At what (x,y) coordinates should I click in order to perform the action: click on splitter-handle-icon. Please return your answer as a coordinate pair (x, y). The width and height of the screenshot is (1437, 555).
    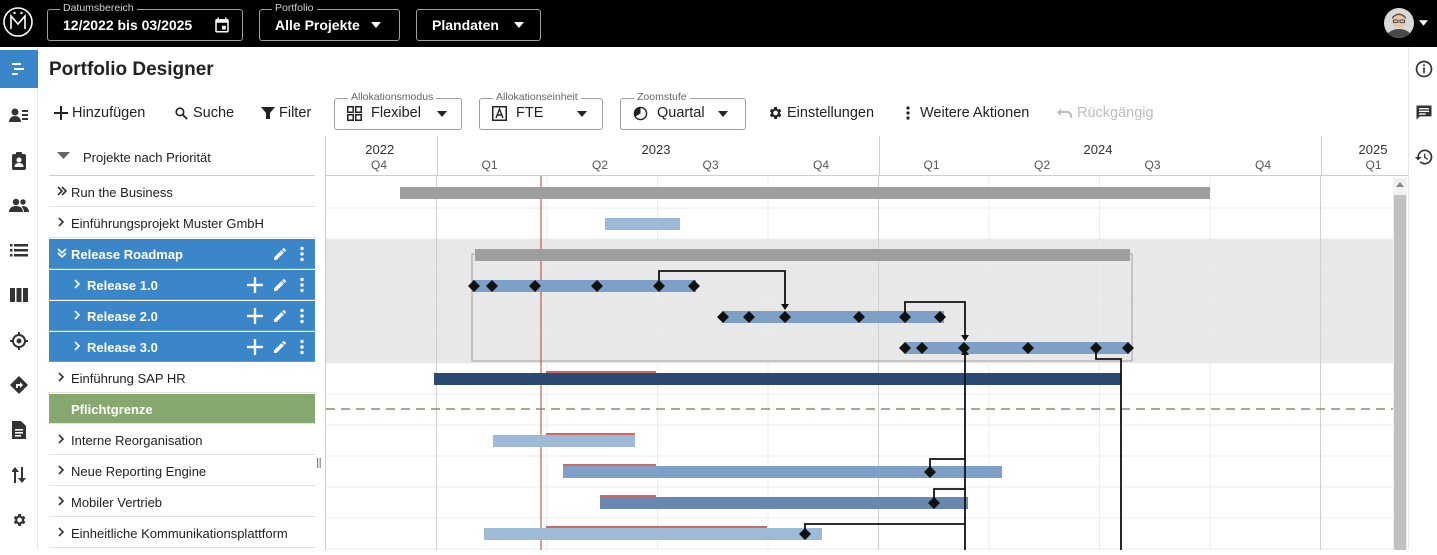
    Looking at the image, I should click on (319, 463).